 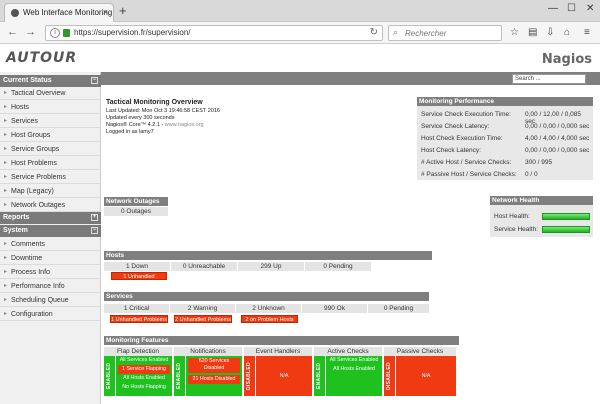 I want to click on new-tab-icon: +, so click(x=123, y=10).